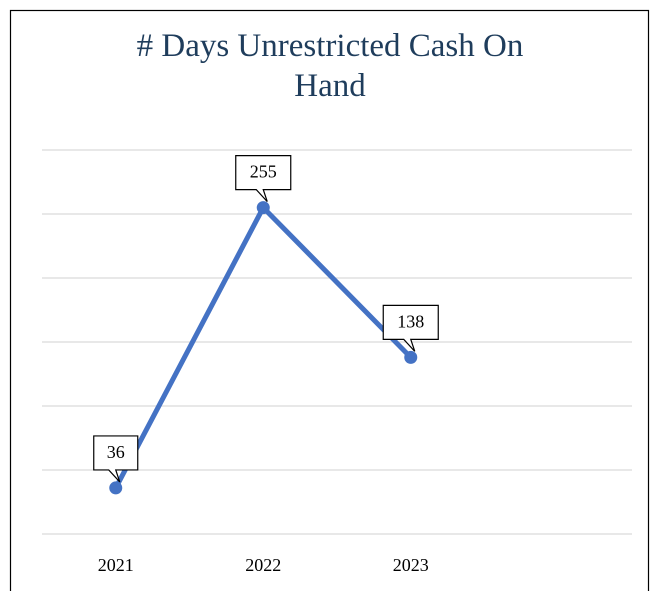  I want to click on x-tick-label: 2021, so click(116, 565).